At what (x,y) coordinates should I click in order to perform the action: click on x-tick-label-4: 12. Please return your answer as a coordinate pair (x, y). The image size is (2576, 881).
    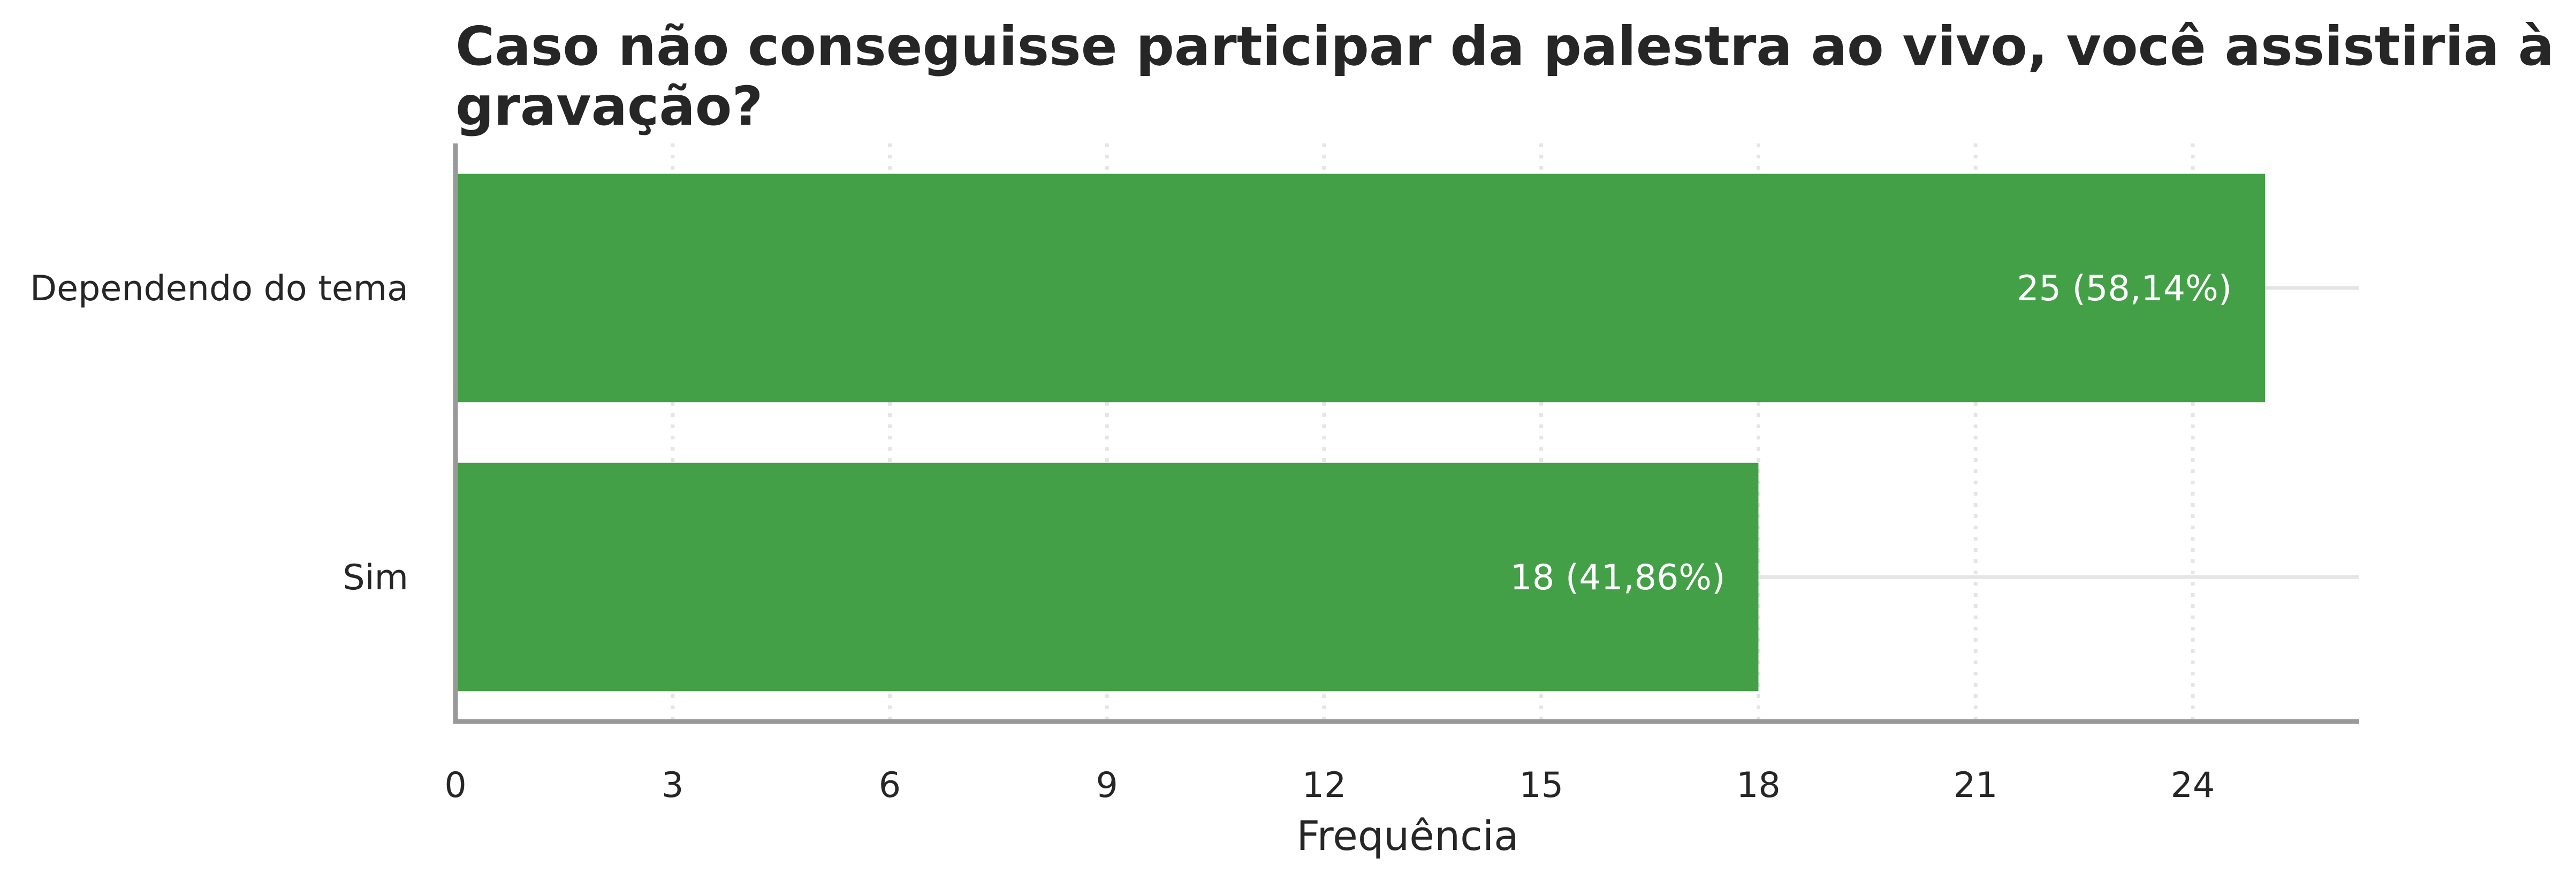
    Looking at the image, I should click on (1324, 785).